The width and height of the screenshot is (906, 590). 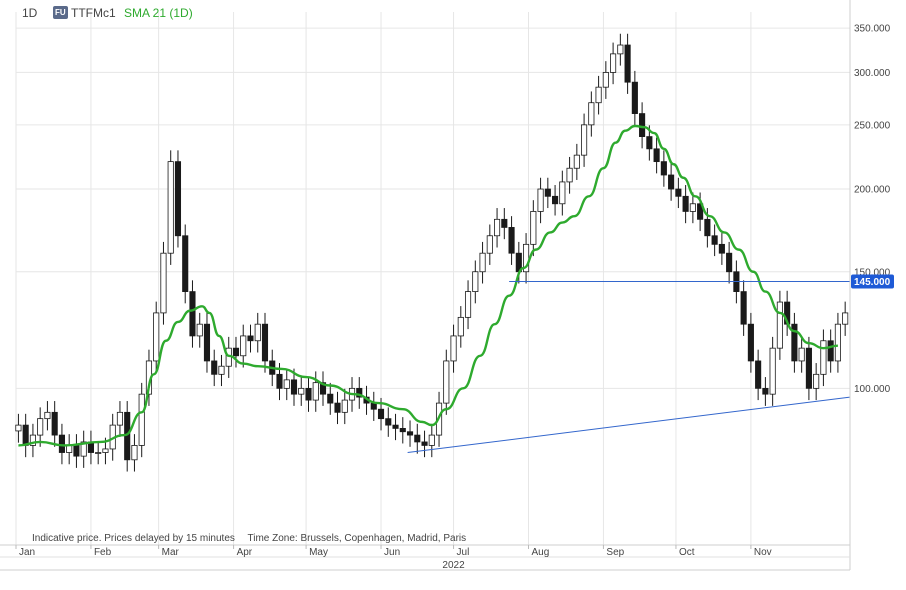 What do you see at coordinates (158, 13) in the screenshot?
I see `indicator-label: SMA 21 (1D)` at bounding box center [158, 13].